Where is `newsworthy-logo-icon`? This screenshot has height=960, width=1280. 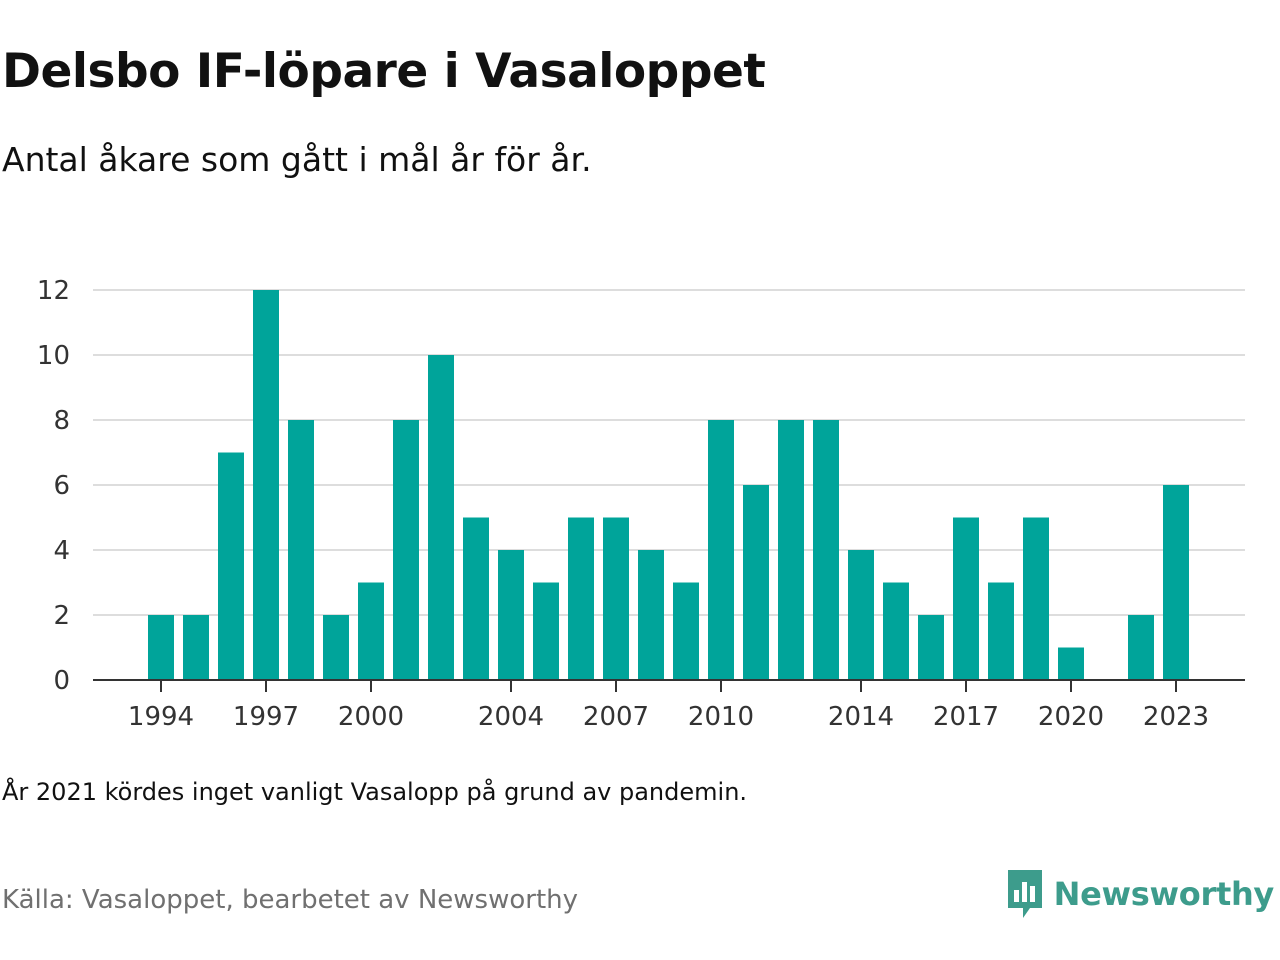 newsworthy-logo-icon is located at coordinates (1024, 894).